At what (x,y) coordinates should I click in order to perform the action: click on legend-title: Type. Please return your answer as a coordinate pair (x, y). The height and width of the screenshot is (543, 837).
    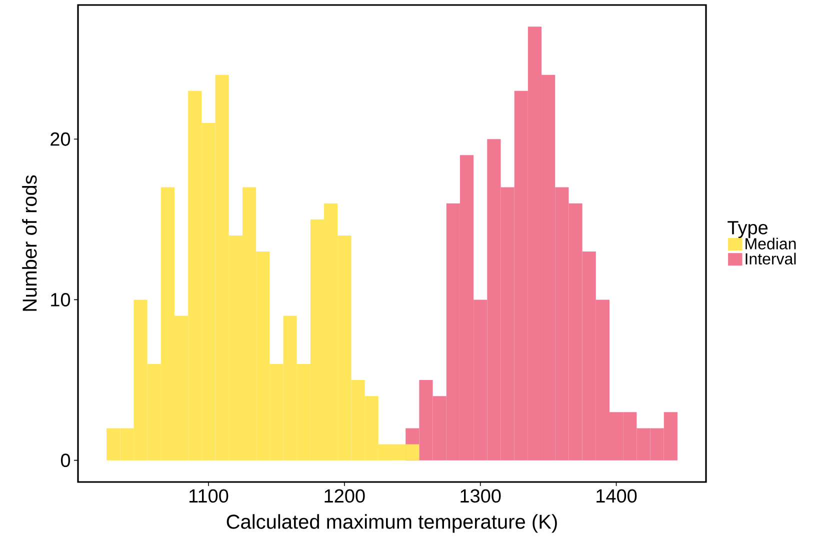
    Looking at the image, I should click on (748, 229).